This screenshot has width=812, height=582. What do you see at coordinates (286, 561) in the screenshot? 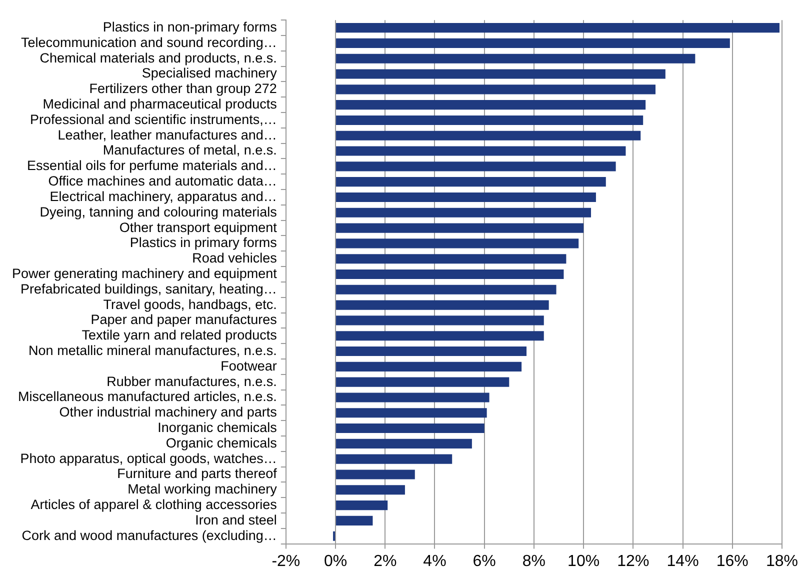
I see `x-tick-label: -2%` at bounding box center [286, 561].